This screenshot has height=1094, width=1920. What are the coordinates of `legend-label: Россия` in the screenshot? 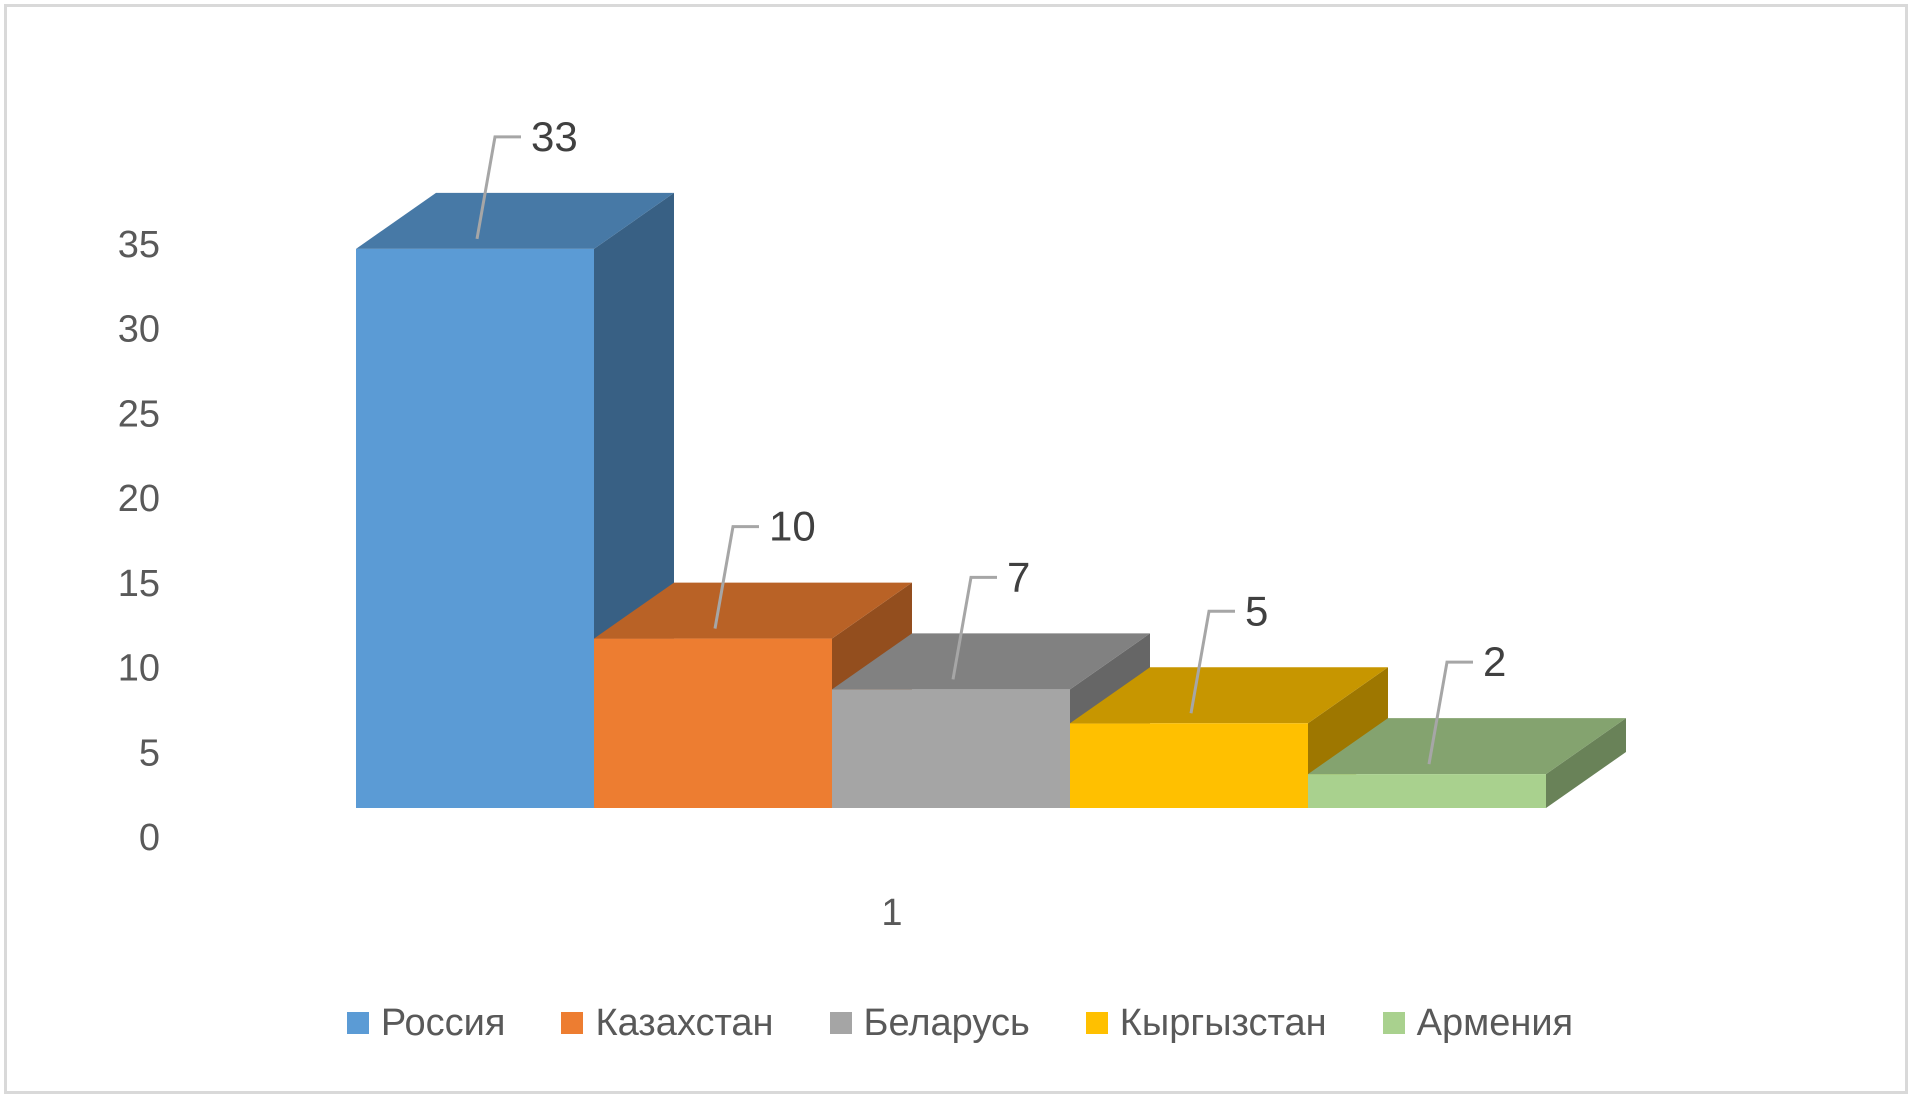 It's located at (443, 1022).